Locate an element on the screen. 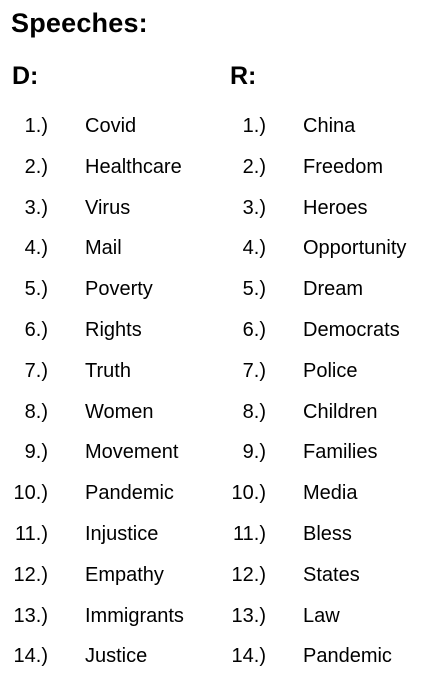 The image size is (448, 683). item-word: Families is located at coordinates (340, 452).